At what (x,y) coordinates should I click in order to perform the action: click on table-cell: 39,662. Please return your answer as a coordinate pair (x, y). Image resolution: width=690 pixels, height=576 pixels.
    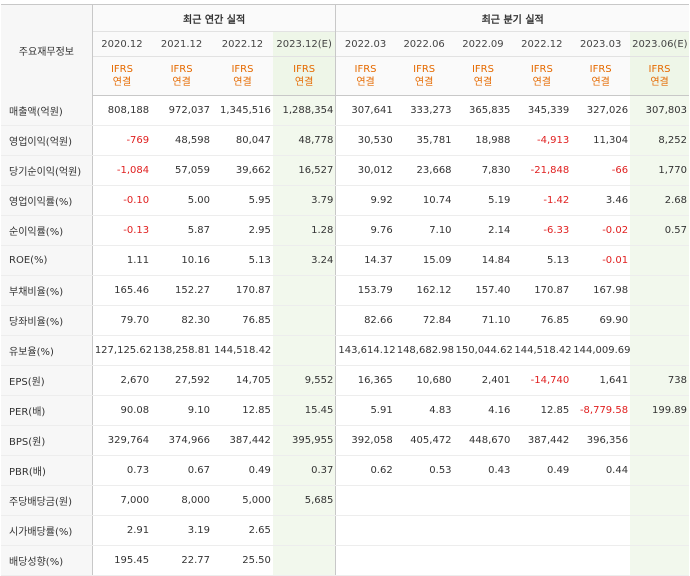
    Looking at the image, I should click on (242, 170).